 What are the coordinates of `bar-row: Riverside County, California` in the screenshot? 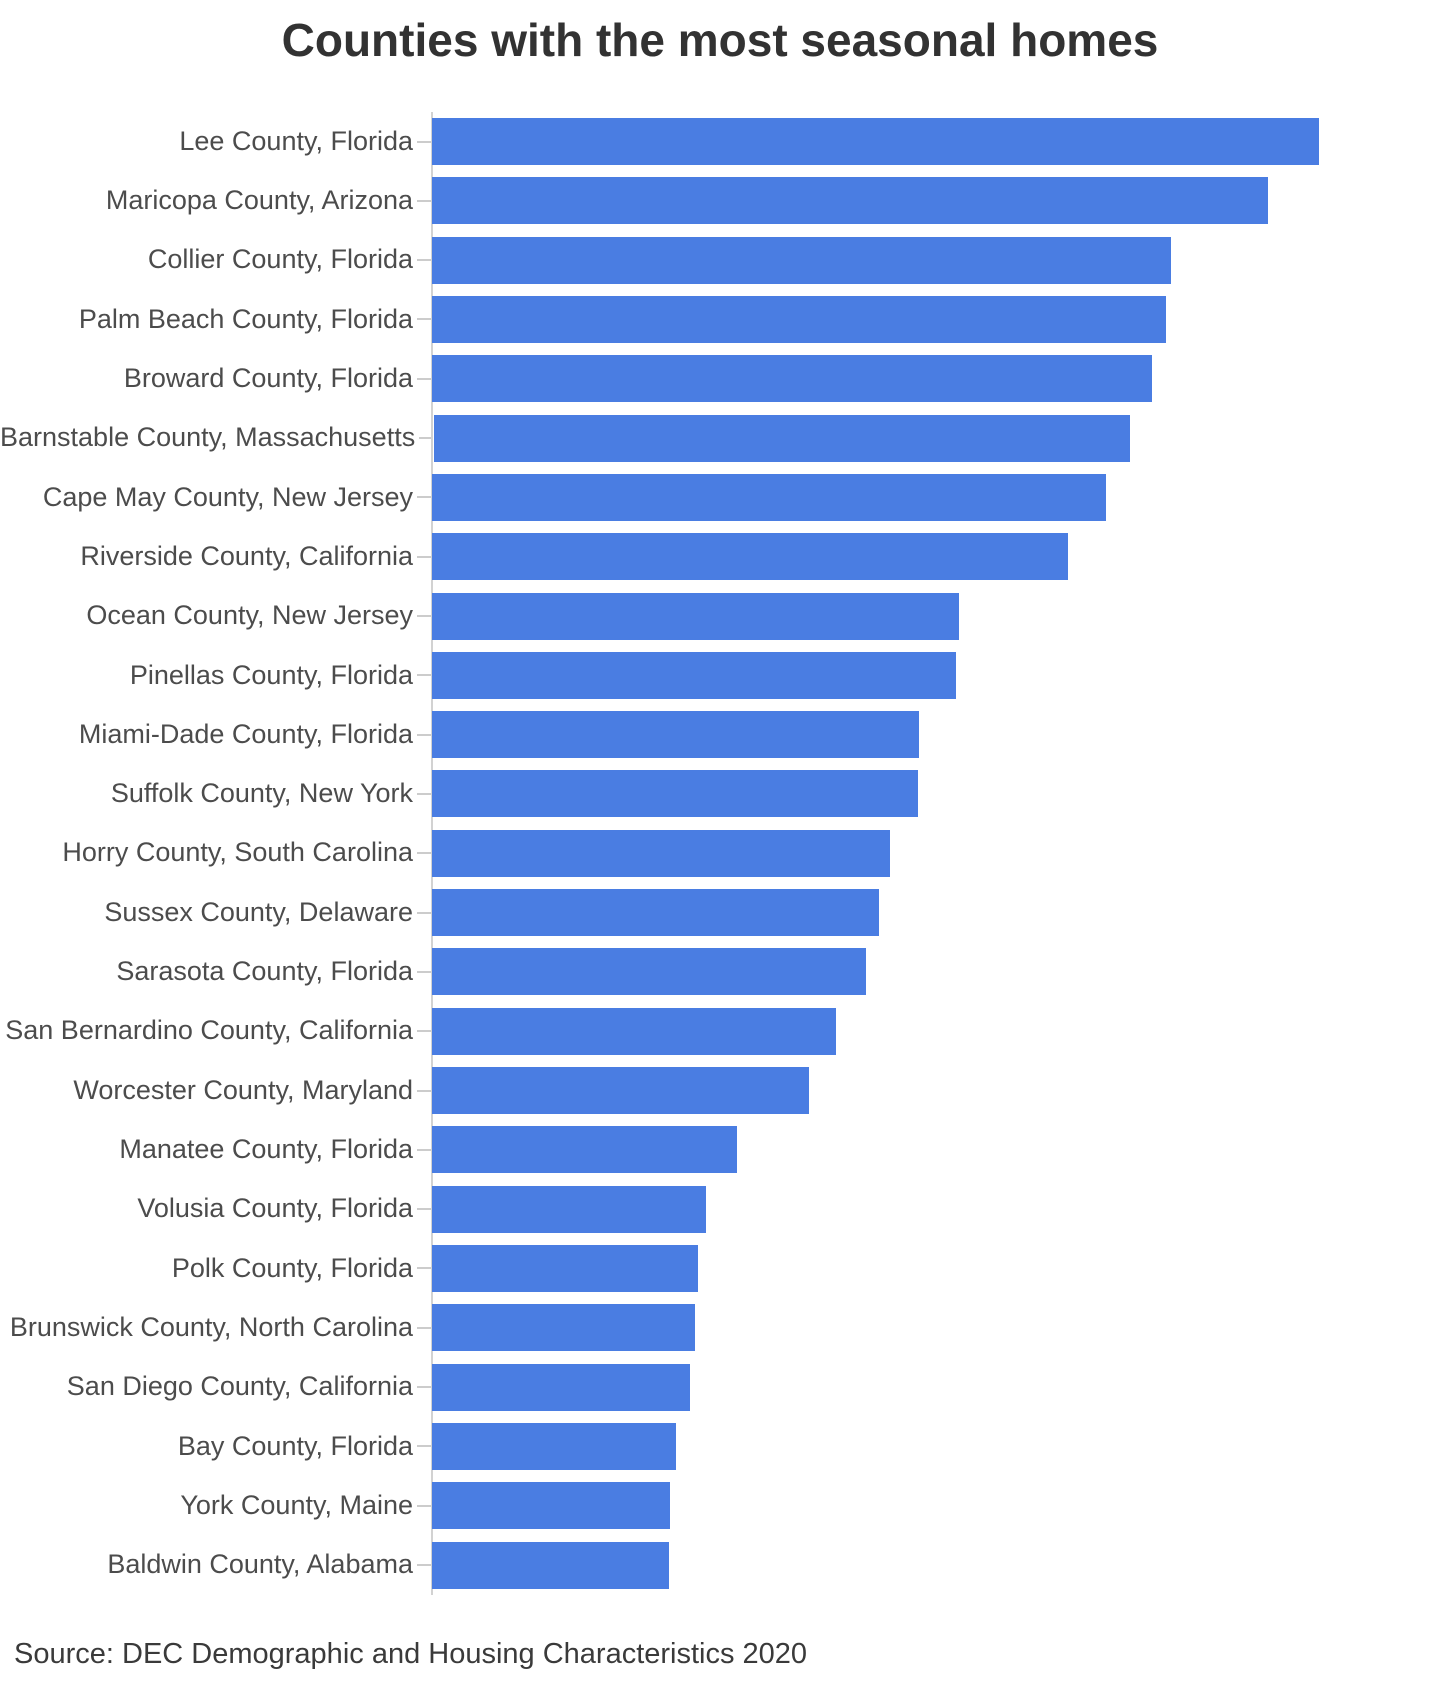 It's located at (720, 556).